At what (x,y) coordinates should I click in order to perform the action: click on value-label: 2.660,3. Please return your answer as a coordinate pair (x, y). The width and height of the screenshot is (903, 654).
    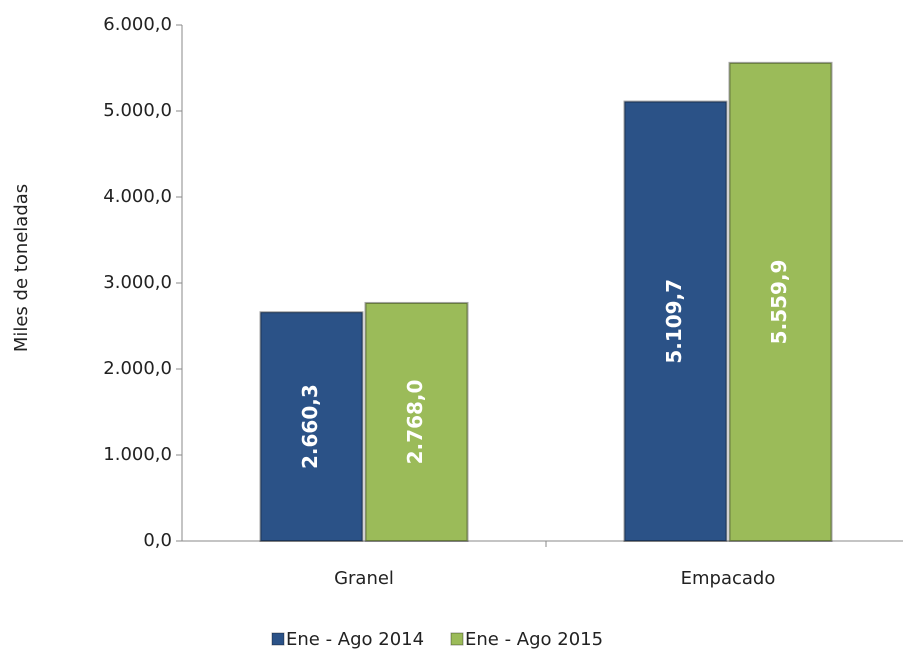
    Looking at the image, I should click on (310, 426).